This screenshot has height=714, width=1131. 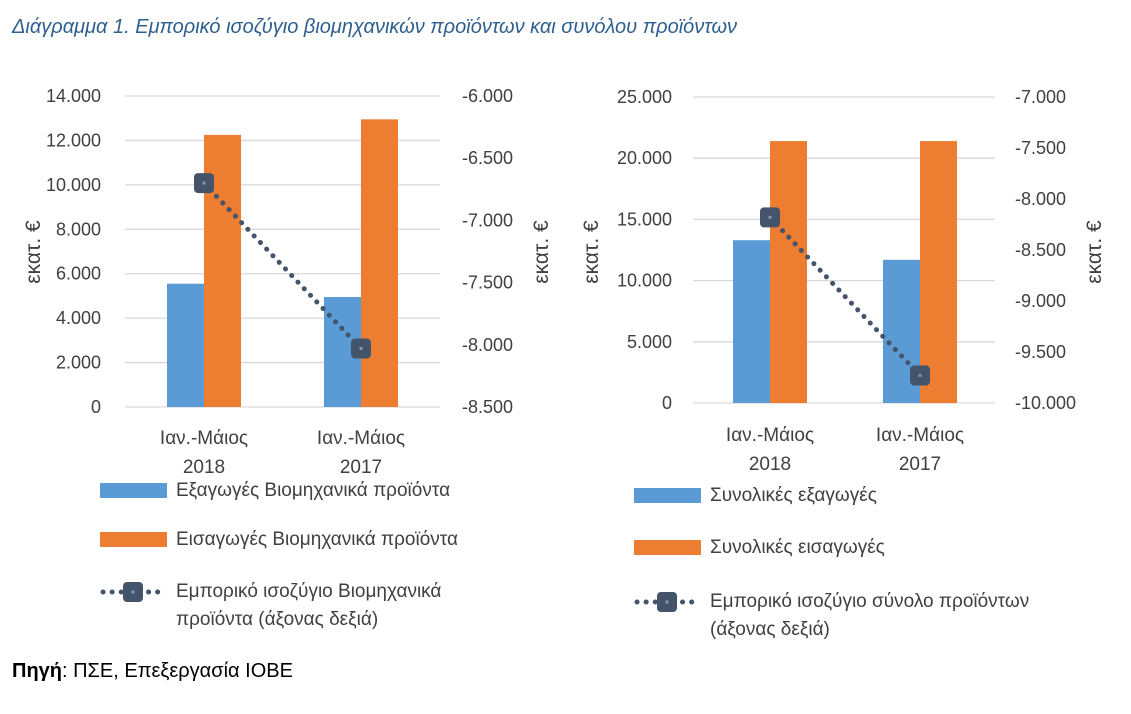 What do you see at coordinates (591, 252) in the screenshot?
I see `tot-y-axis-title: εκατ. €` at bounding box center [591, 252].